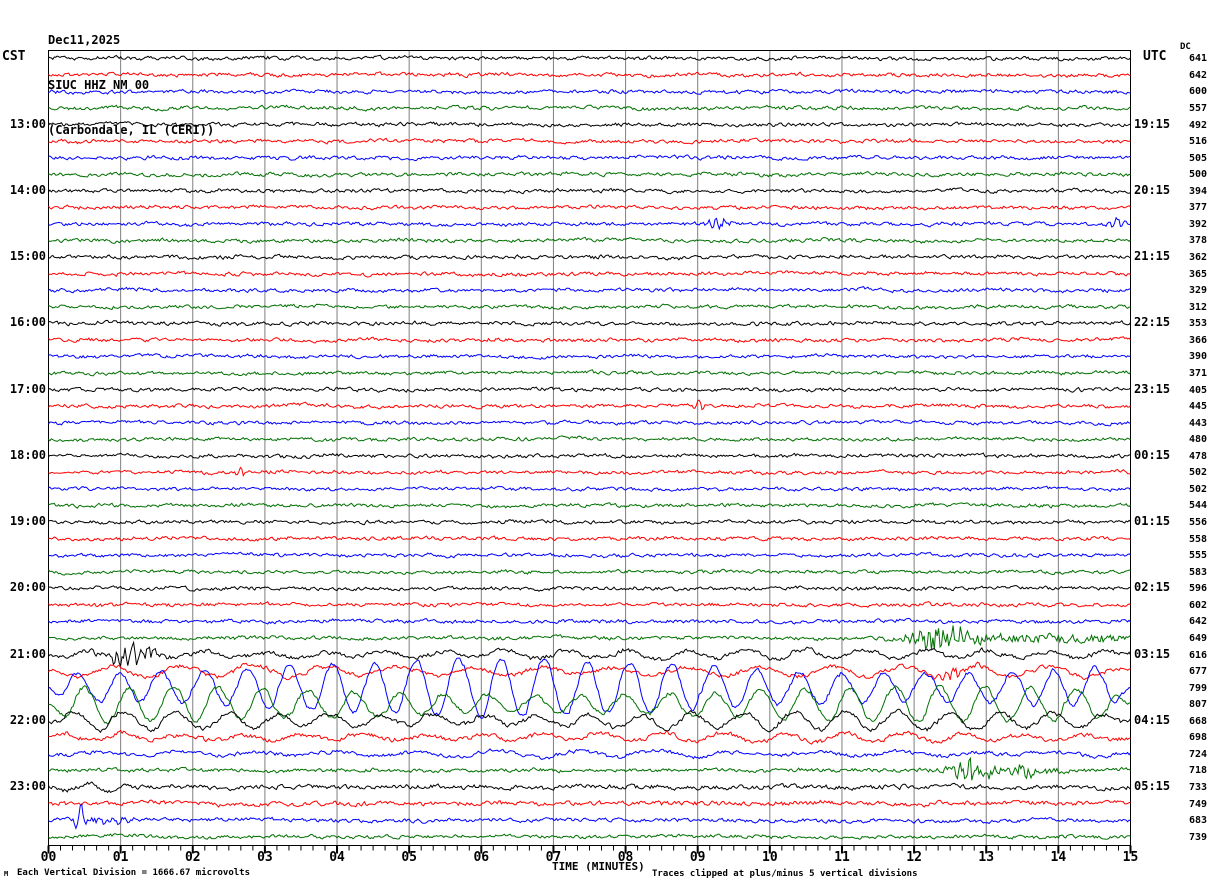  I want to click on dc-offset-value: 502, so click(1197, 473).